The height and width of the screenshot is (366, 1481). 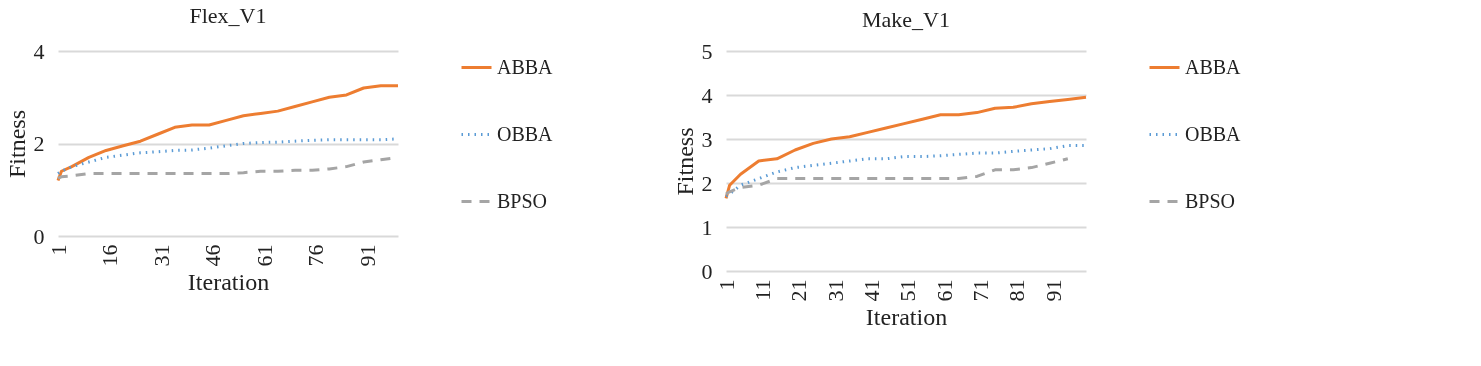 I want to click on x-tick-label: 51, so click(x=908, y=290).